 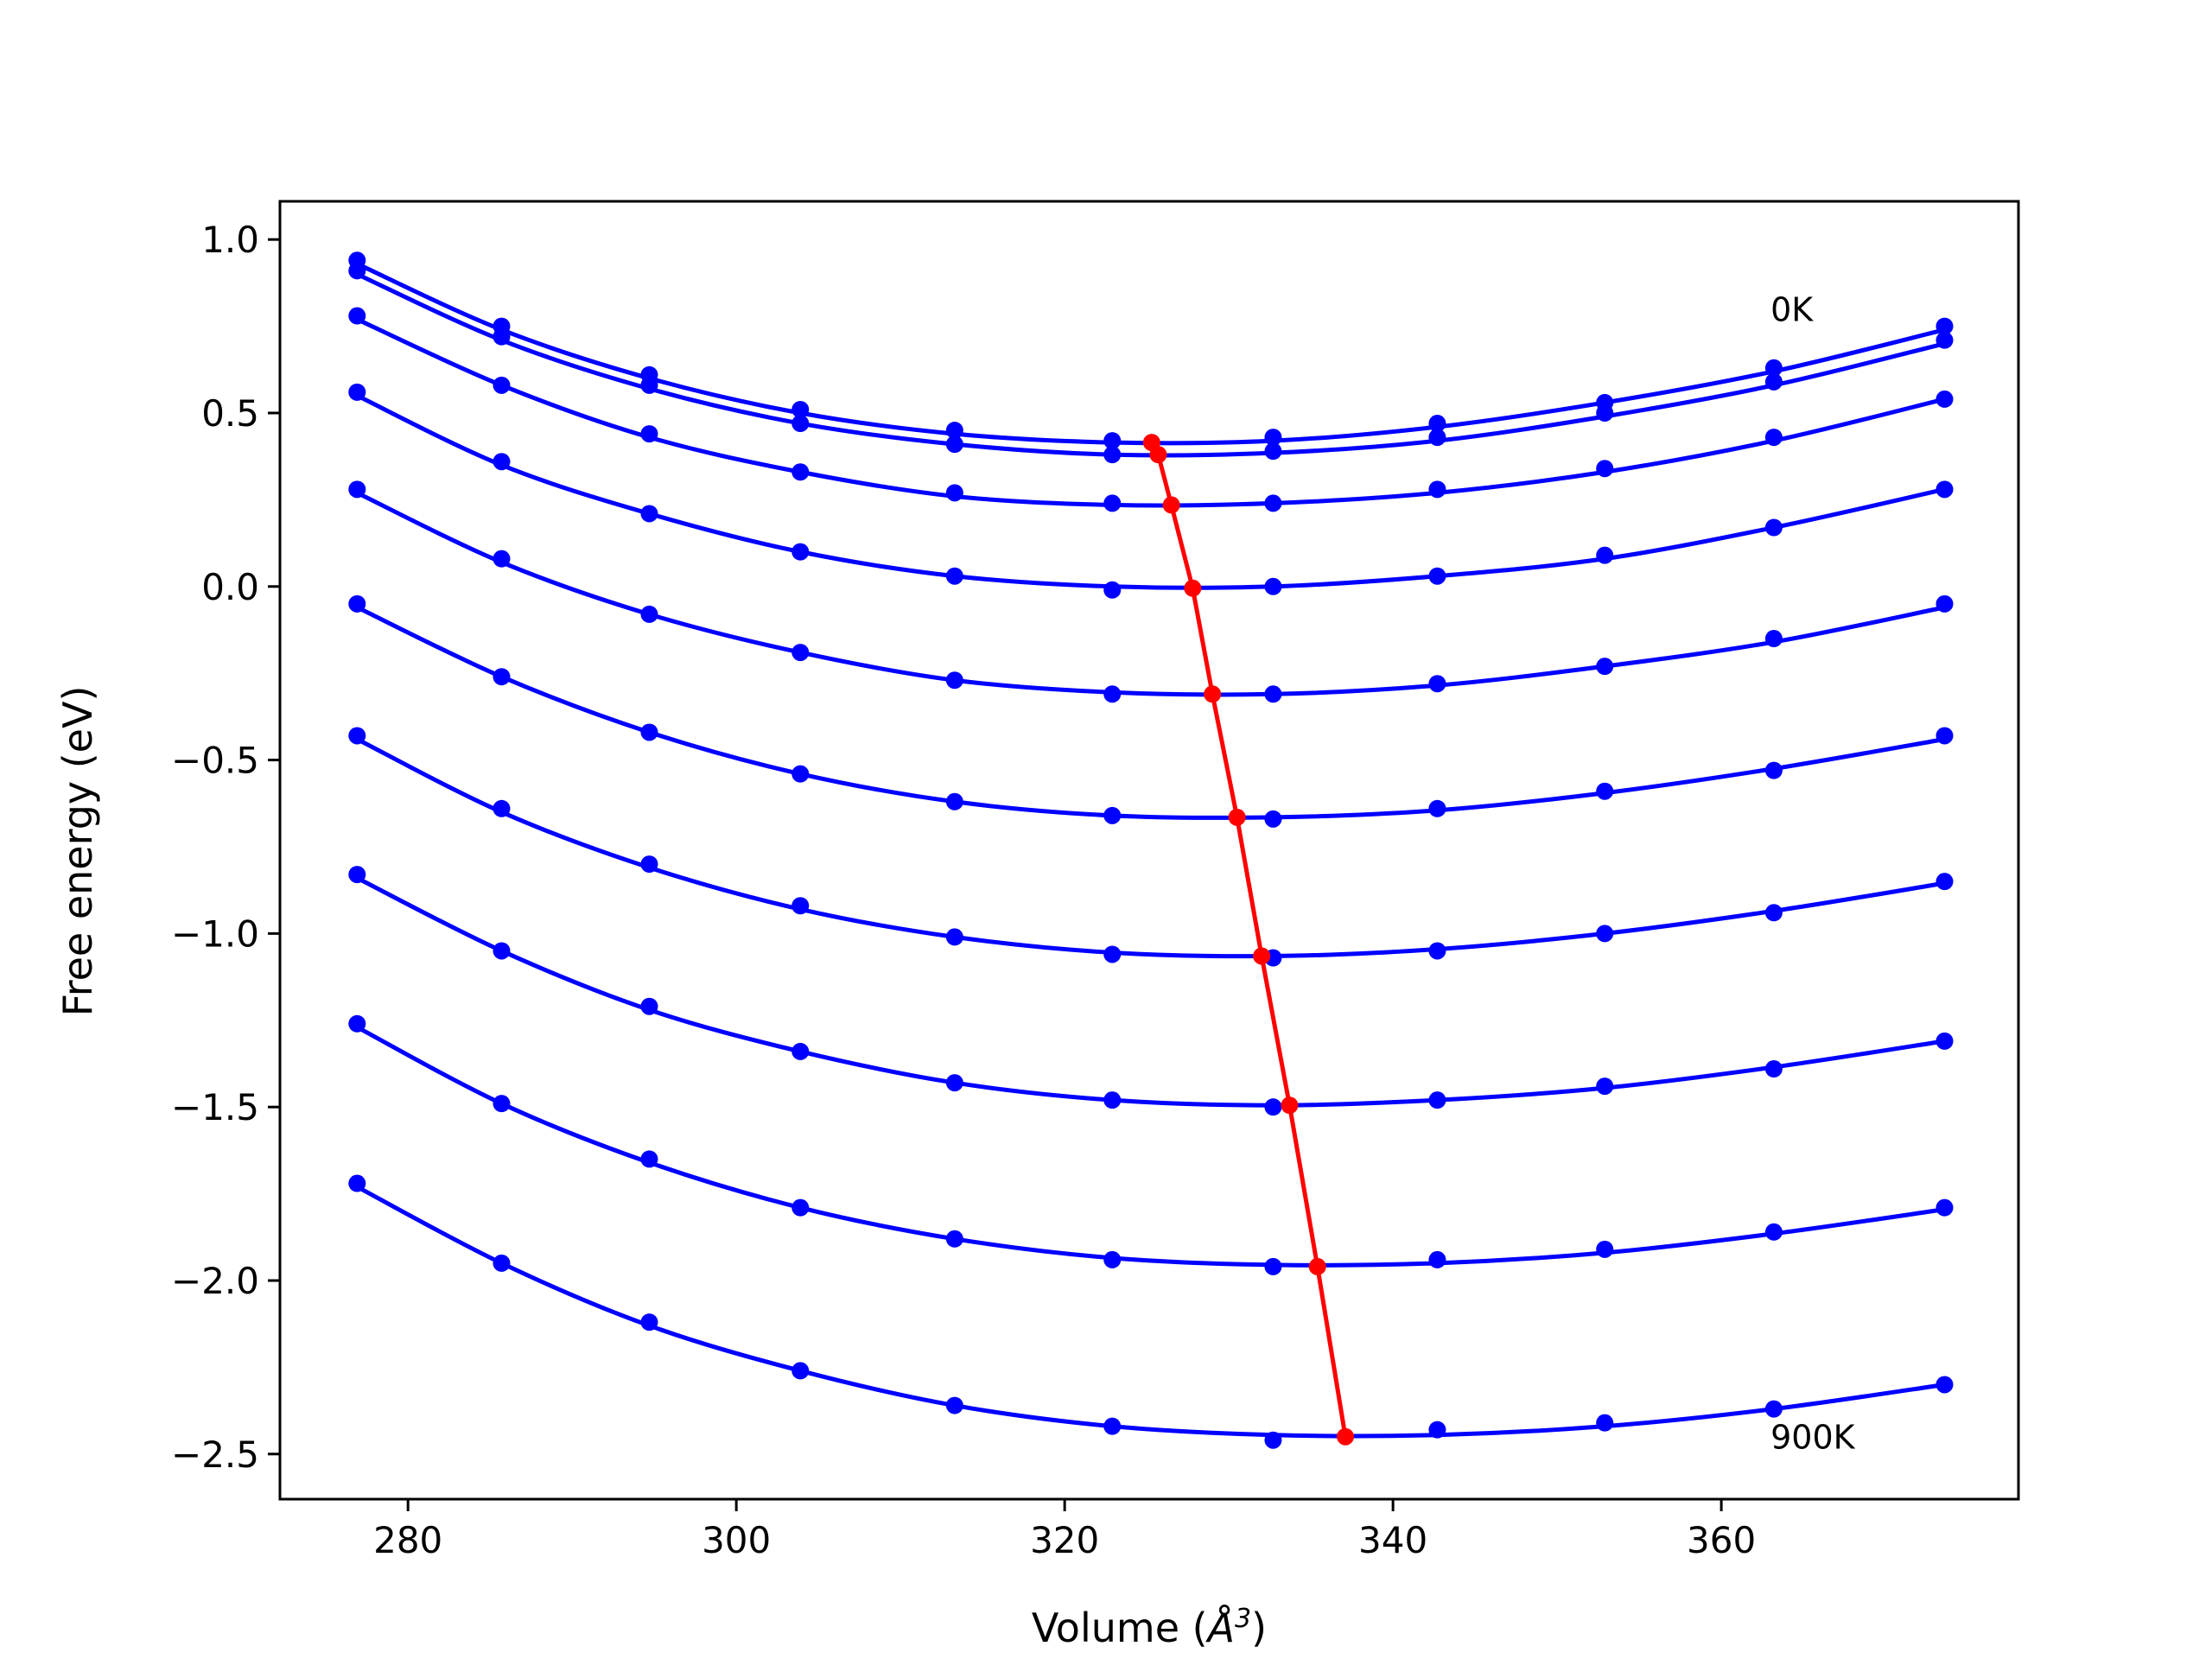 I want to click on x-tick-label: 280, so click(x=407, y=1540).